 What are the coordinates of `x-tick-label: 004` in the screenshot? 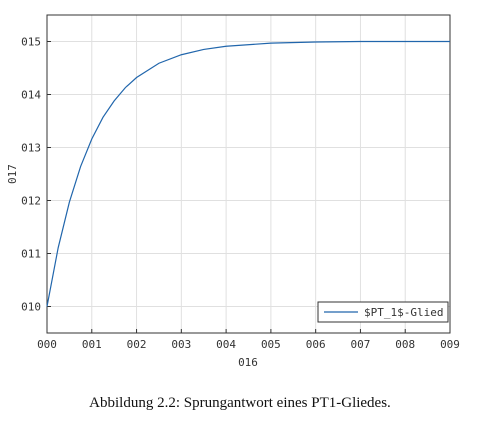 It's located at (226, 344).